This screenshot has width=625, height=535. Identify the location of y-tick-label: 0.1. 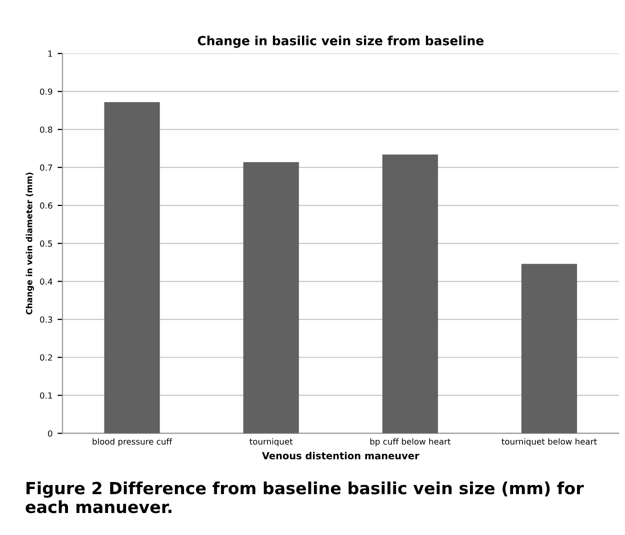
(46, 395).